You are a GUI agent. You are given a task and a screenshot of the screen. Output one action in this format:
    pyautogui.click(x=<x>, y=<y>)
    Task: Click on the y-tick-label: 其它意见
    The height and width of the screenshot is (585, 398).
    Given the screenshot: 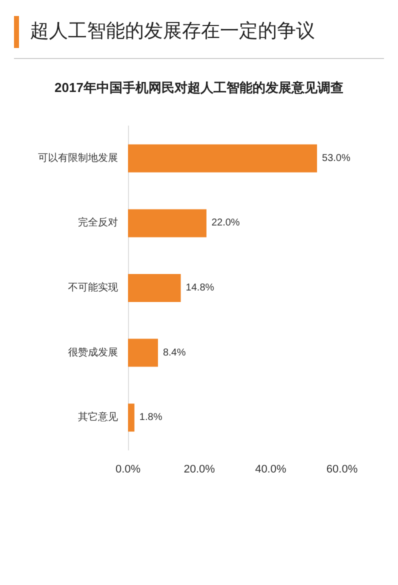 What is the action you would take?
    pyautogui.click(x=98, y=417)
    